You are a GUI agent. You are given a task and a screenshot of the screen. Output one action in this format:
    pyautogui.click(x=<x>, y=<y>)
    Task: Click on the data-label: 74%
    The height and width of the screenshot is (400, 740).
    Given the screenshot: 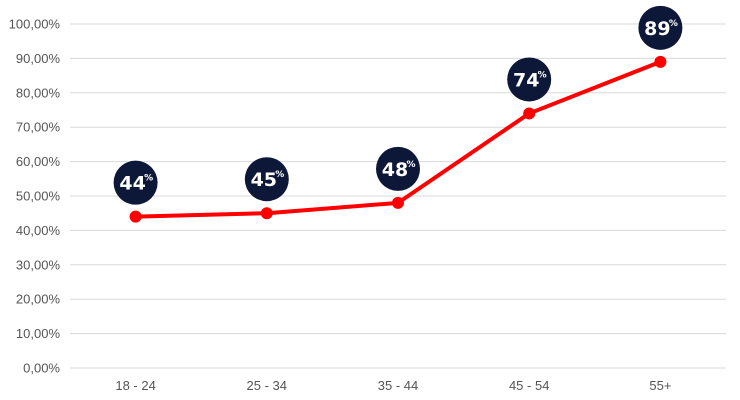 What is the action you would take?
    pyautogui.click(x=529, y=79)
    